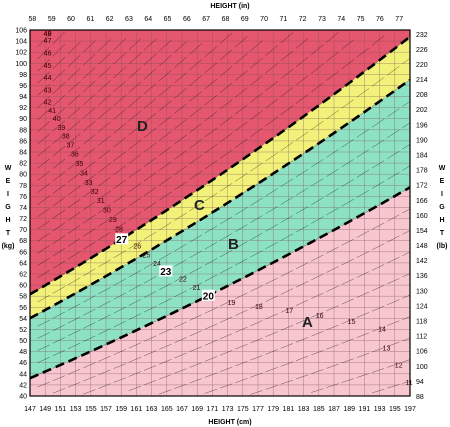  I want to click on x-top-tick-label: 58, so click(33, 19).